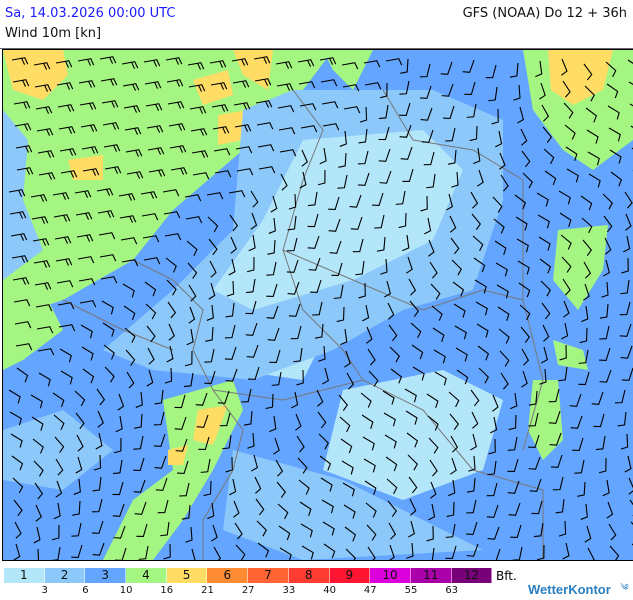 Image resolution: width=633 pixels, height=600 pixels. What do you see at coordinates (44, 590) in the screenshot?
I see `legend-tick: 3` at bounding box center [44, 590].